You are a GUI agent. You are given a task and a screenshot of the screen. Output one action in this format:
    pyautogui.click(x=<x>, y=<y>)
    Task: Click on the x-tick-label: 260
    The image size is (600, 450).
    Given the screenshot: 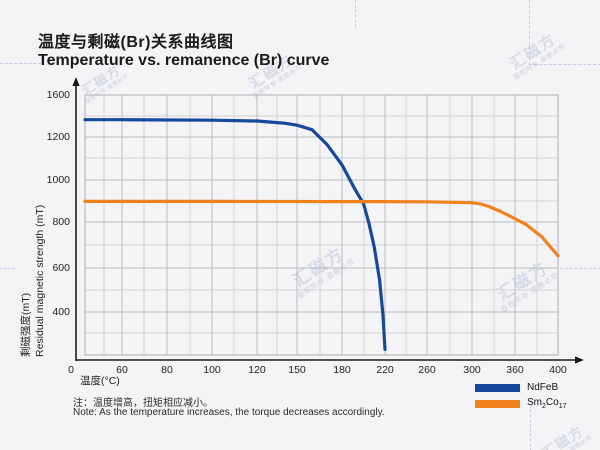 What is the action you would take?
    pyautogui.click(x=427, y=370)
    